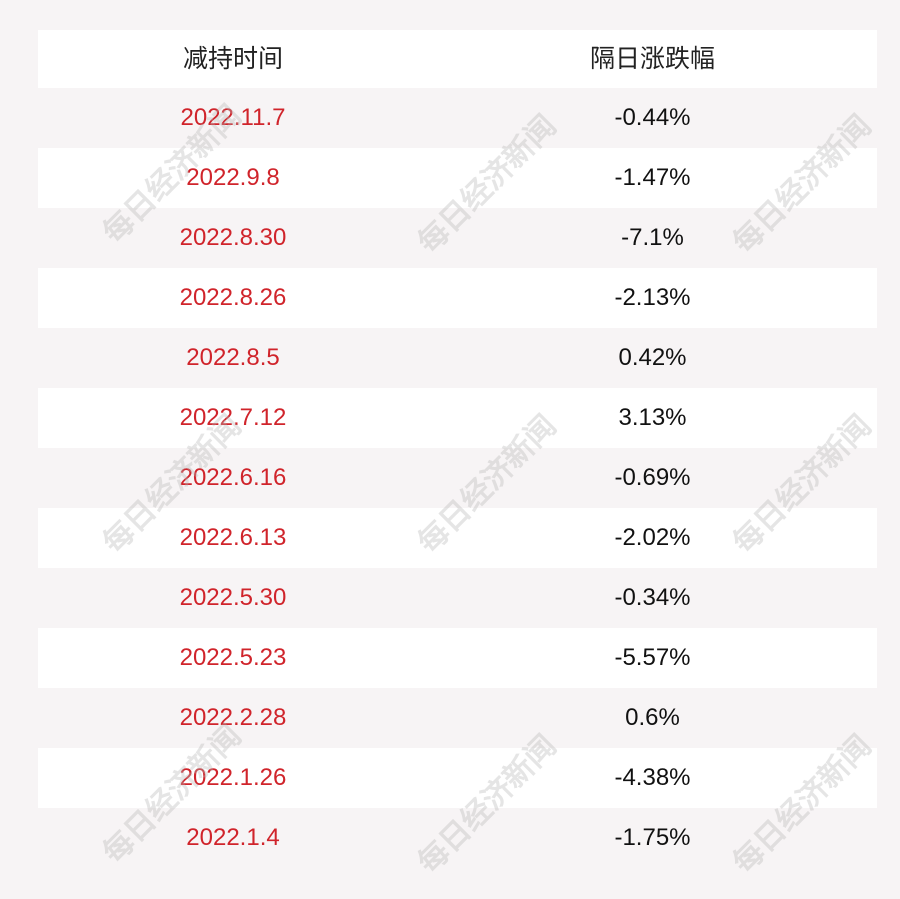 Image resolution: width=900 pixels, height=899 pixels. Describe the element at coordinates (233, 717) in the screenshot. I see `date-cell: 2022.2.28` at that location.